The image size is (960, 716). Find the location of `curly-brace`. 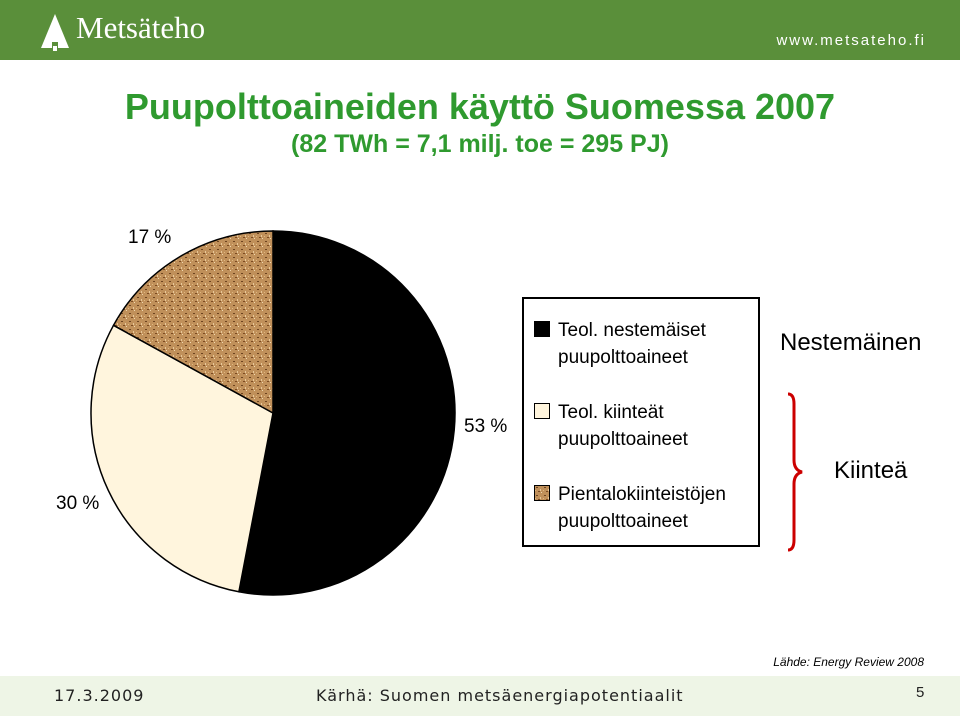

curly-brace is located at coordinates (795, 472).